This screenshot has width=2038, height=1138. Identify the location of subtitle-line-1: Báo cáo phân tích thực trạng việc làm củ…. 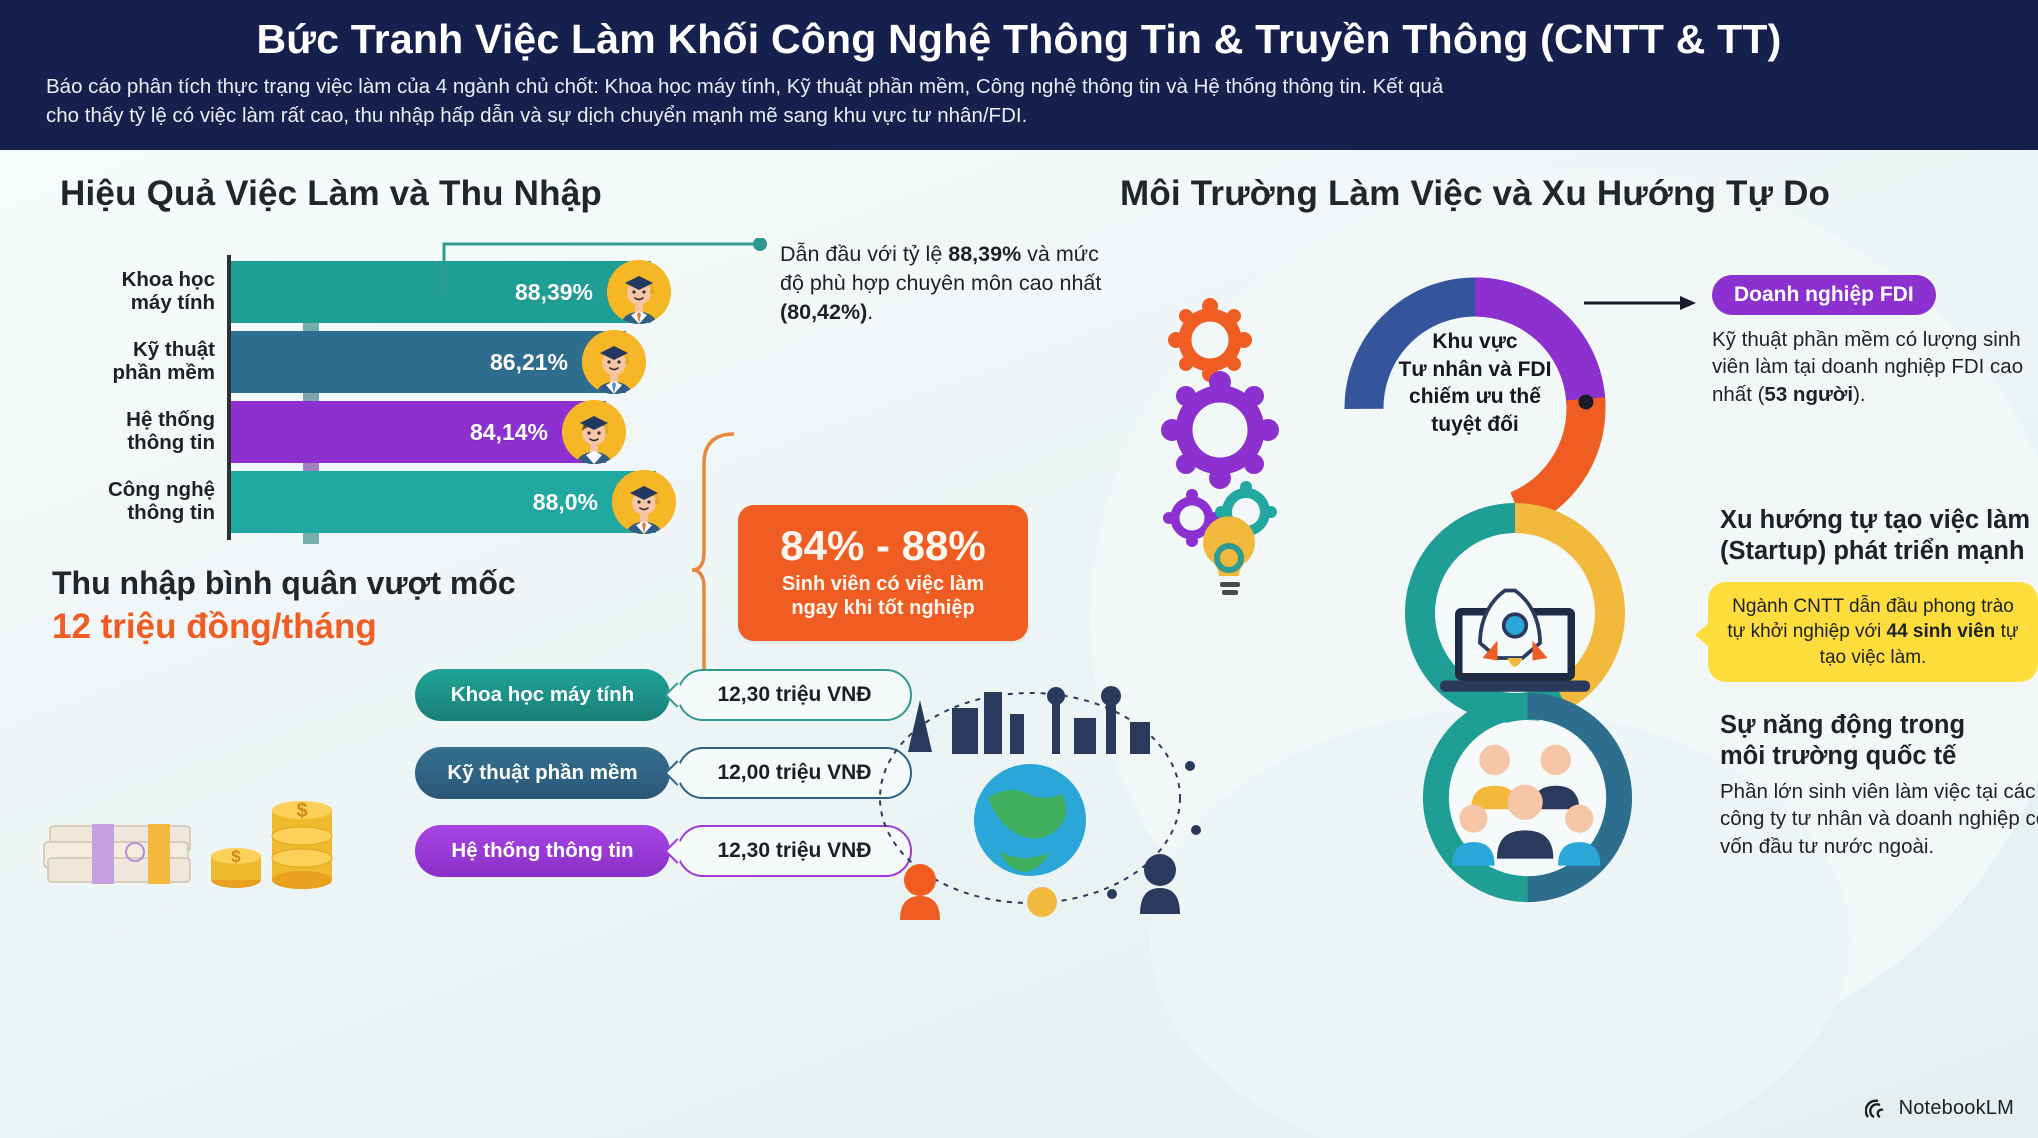
(745, 87).